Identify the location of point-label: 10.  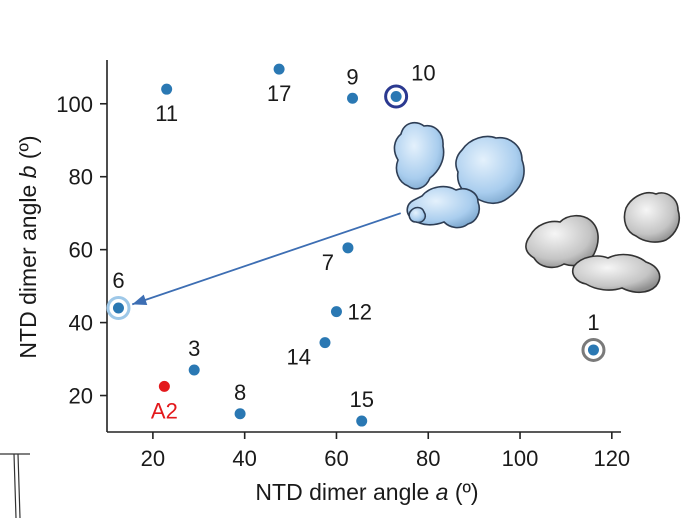
(423, 72).